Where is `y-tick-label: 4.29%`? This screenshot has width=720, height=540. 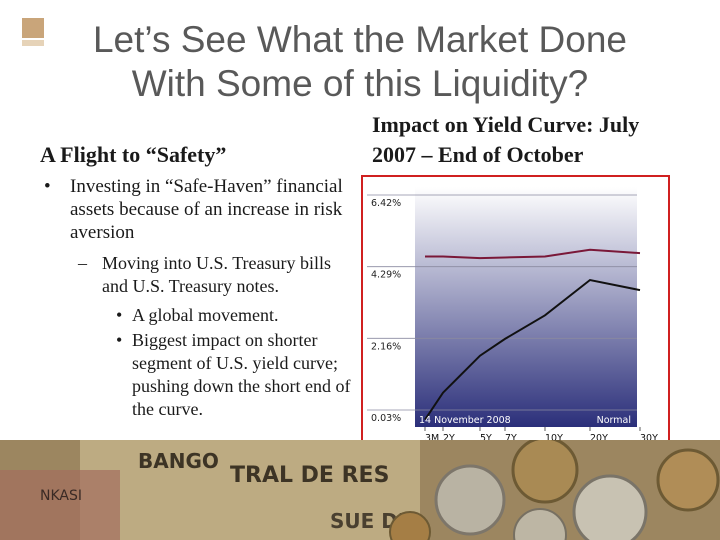 y-tick-label: 4.29% is located at coordinates (386, 275).